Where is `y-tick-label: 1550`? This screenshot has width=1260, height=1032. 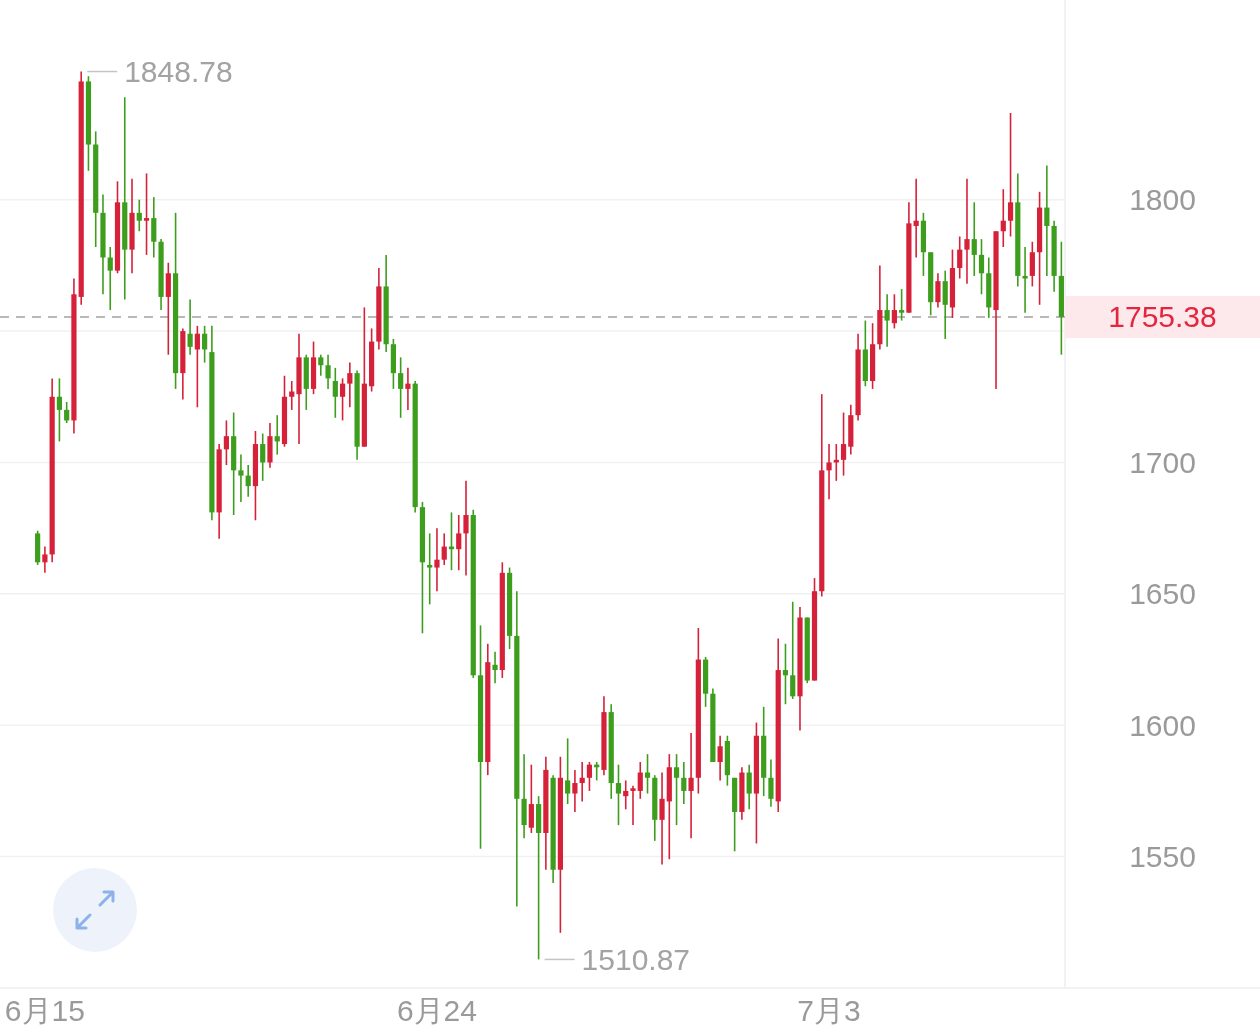
y-tick-label: 1550 is located at coordinates (1162, 857).